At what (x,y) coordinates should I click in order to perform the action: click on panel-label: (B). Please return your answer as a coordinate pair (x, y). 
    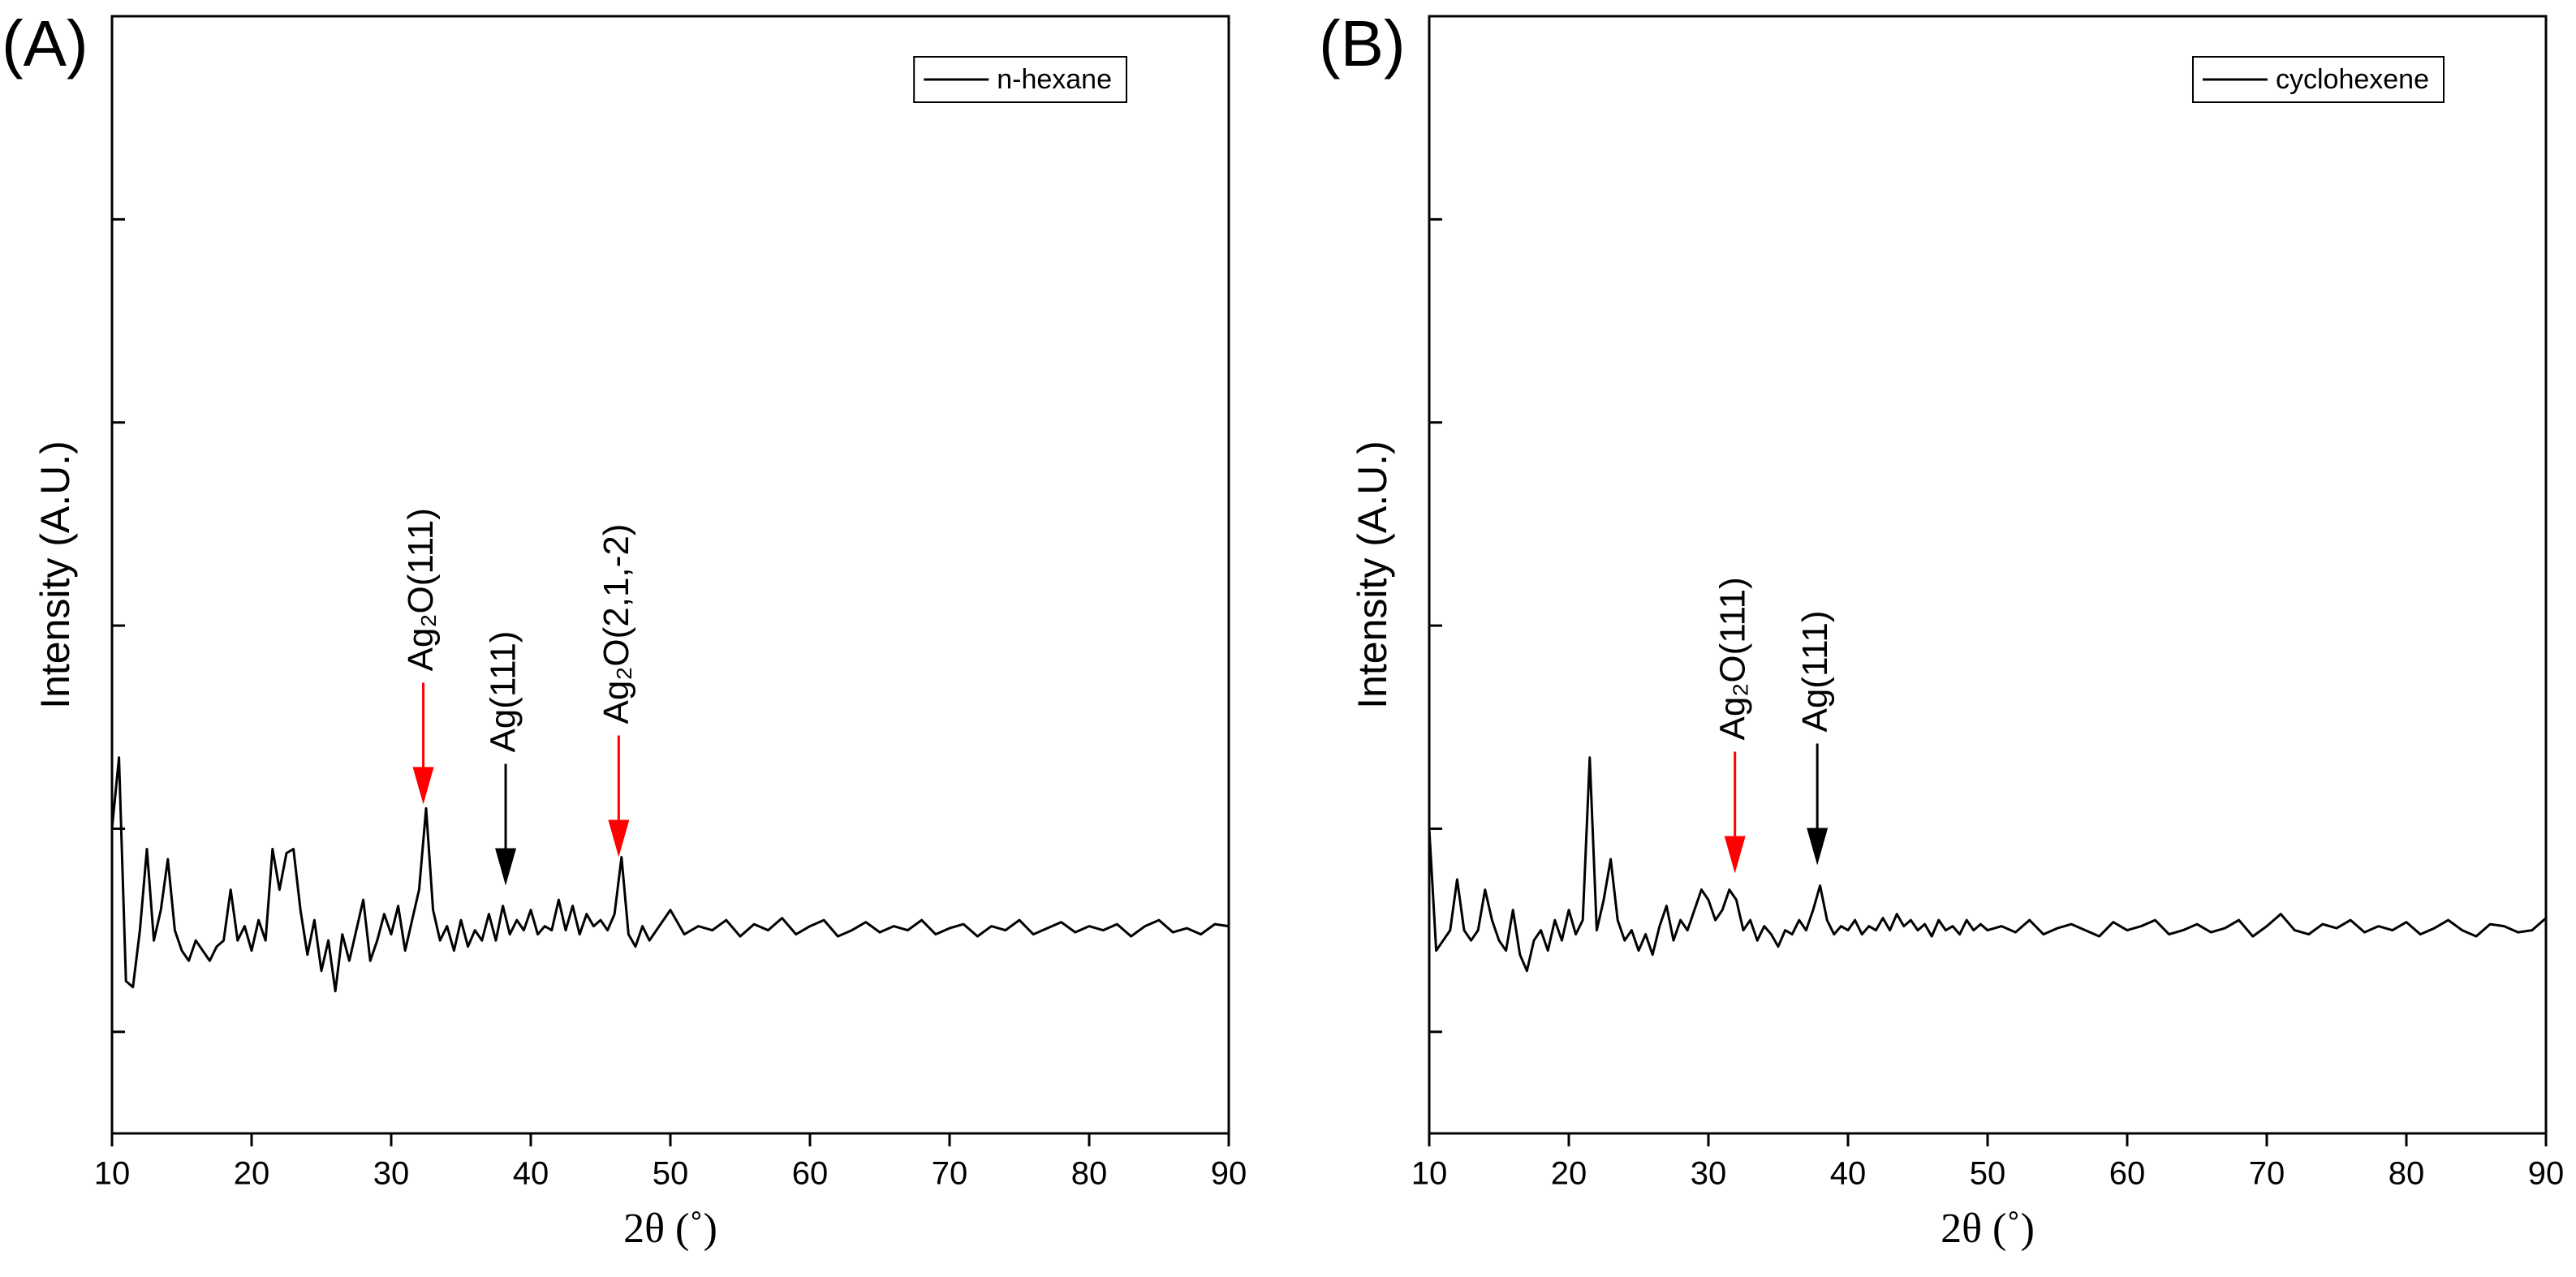
    Looking at the image, I should click on (1362, 43).